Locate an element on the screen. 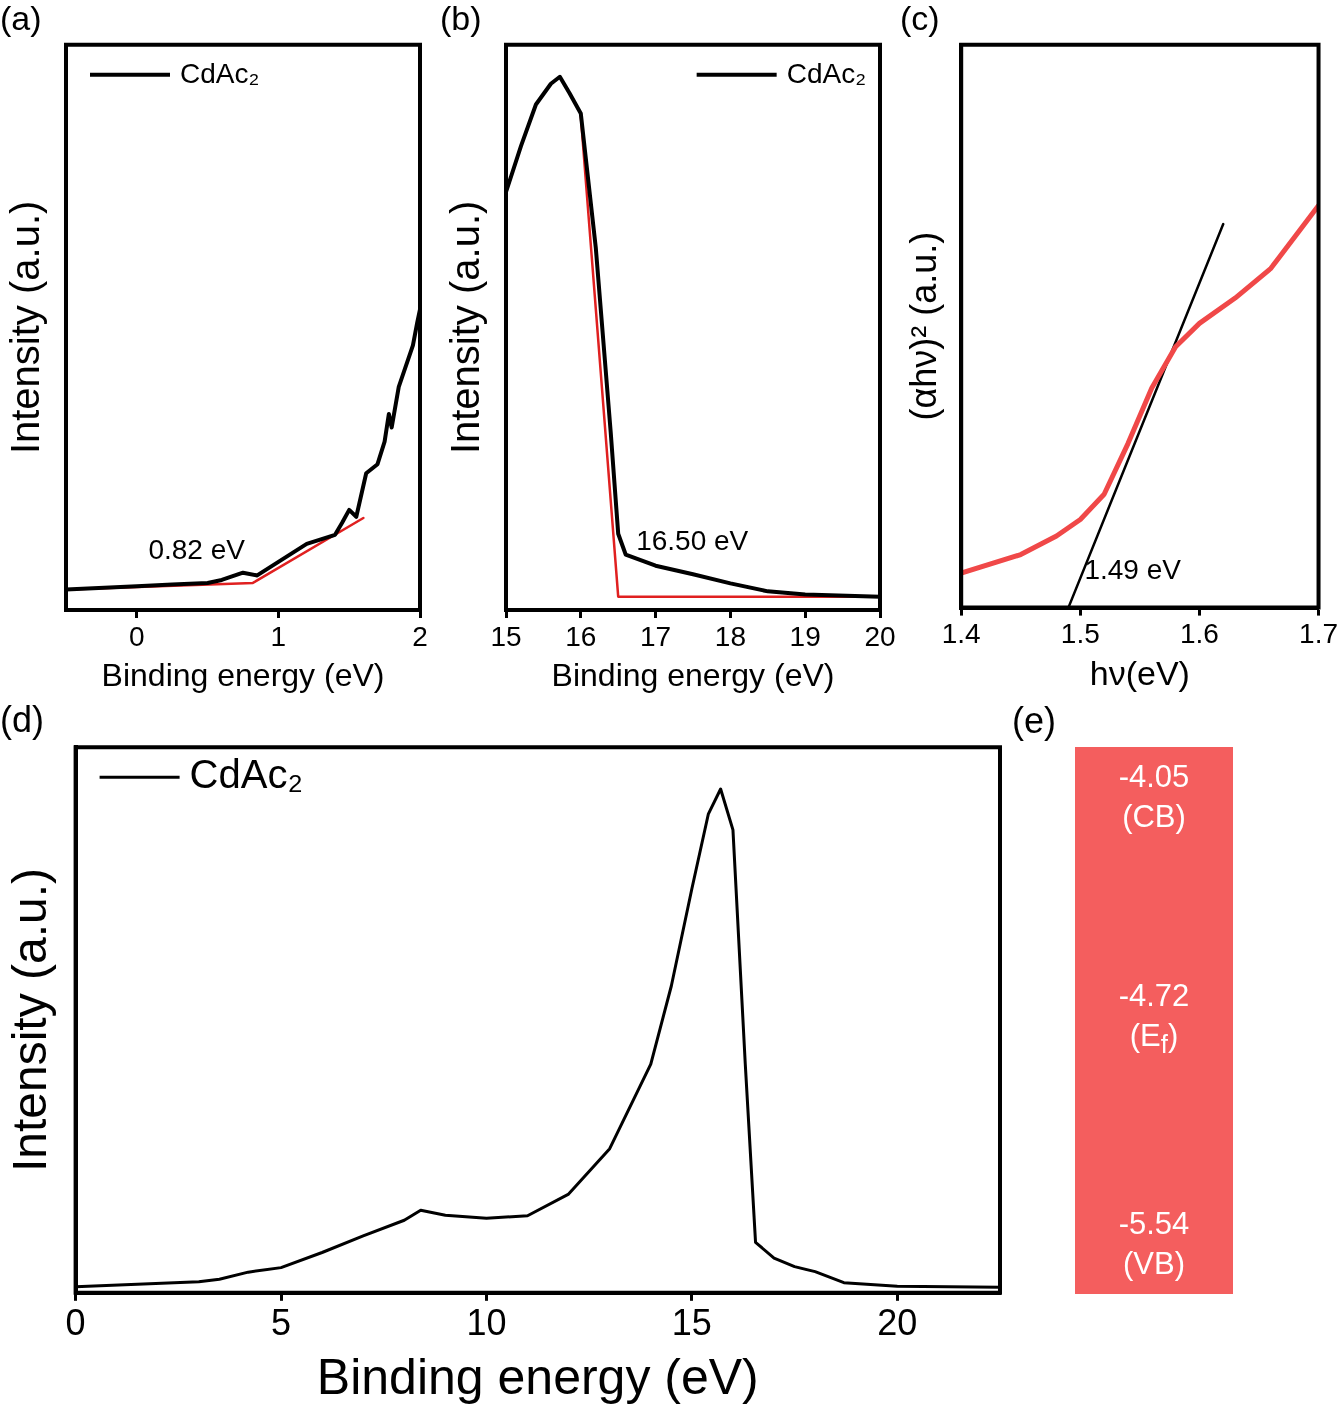 This screenshot has width=1341, height=1414. energy-level-card: -4.05 (CB) -4.72 (E$_{f}$) -5.54 (VB) is located at coordinates (1154, 1020).